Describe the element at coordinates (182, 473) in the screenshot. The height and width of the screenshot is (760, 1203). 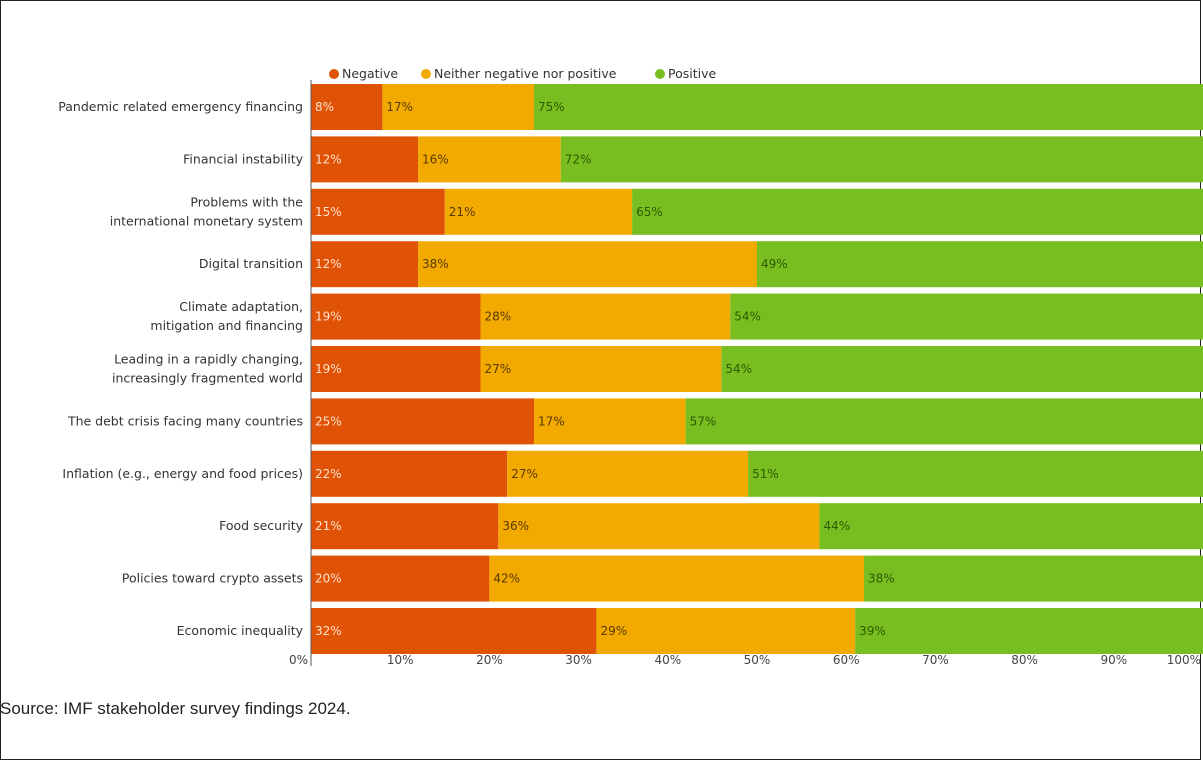
I see `category-label-7: Inflation (e.g., energy and food prices)` at that location.